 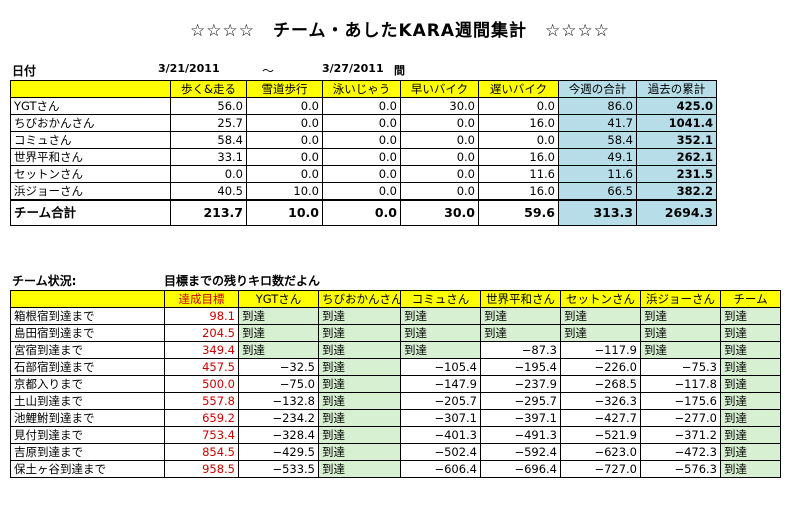 What do you see at coordinates (520, 469) in the screenshot?
I see `remaining-cell: −696.4` at bounding box center [520, 469].